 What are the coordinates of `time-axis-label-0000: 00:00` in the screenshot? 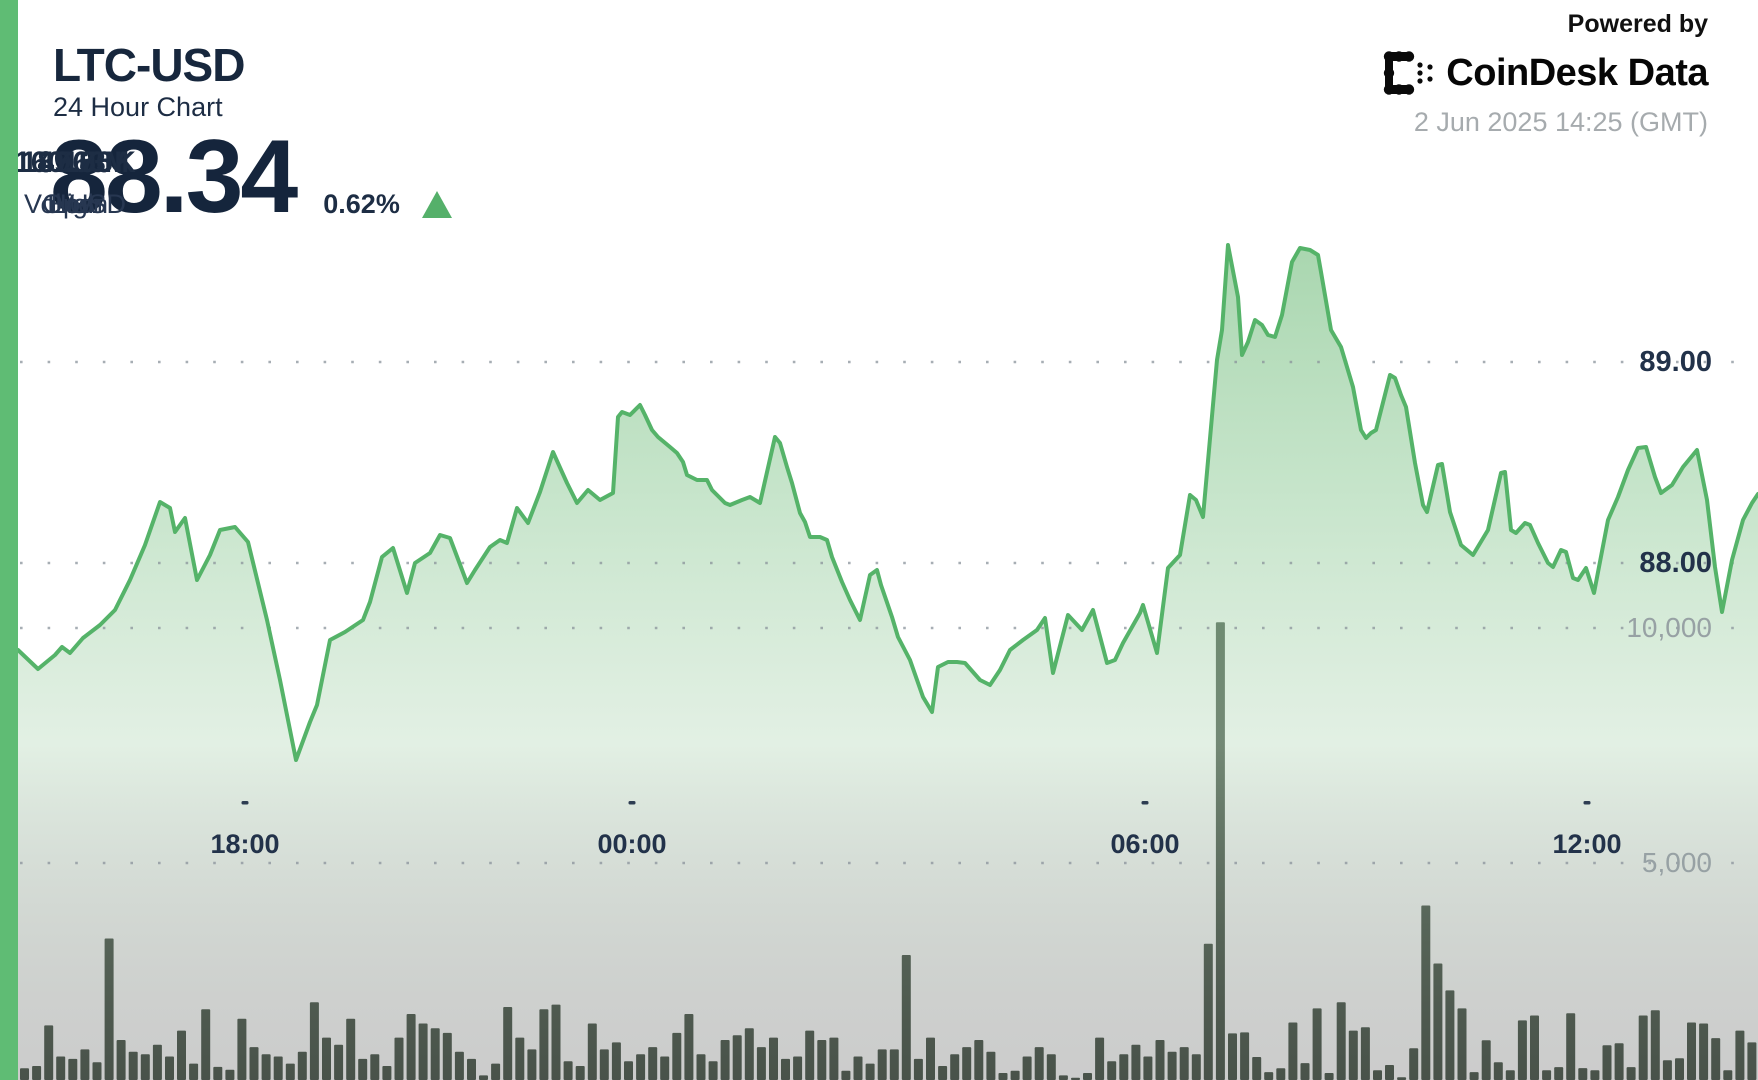 It's located at (632, 844).